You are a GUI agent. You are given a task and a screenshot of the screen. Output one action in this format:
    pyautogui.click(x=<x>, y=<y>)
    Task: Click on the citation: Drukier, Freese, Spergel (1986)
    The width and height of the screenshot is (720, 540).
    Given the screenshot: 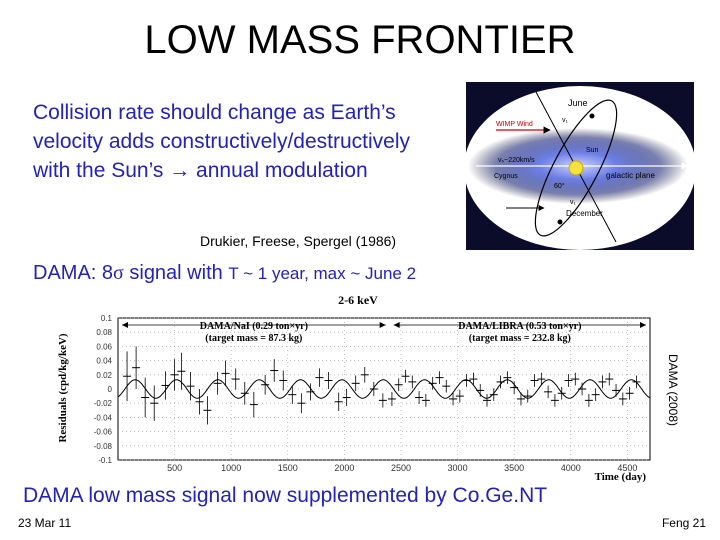 What is the action you would take?
    pyautogui.click(x=298, y=241)
    